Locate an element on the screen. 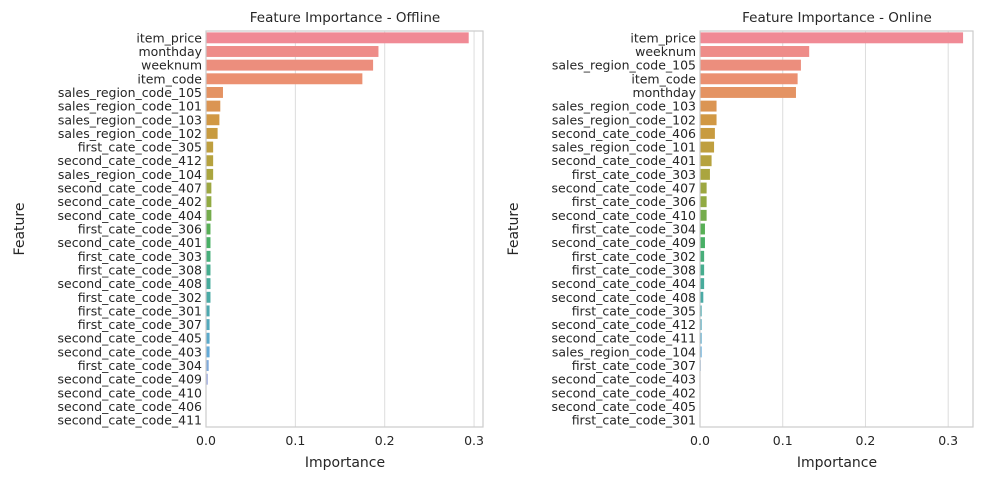 The image size is (984, 484). y-tick-label: first_cate_code_305 is located at coordinates (634, 310).